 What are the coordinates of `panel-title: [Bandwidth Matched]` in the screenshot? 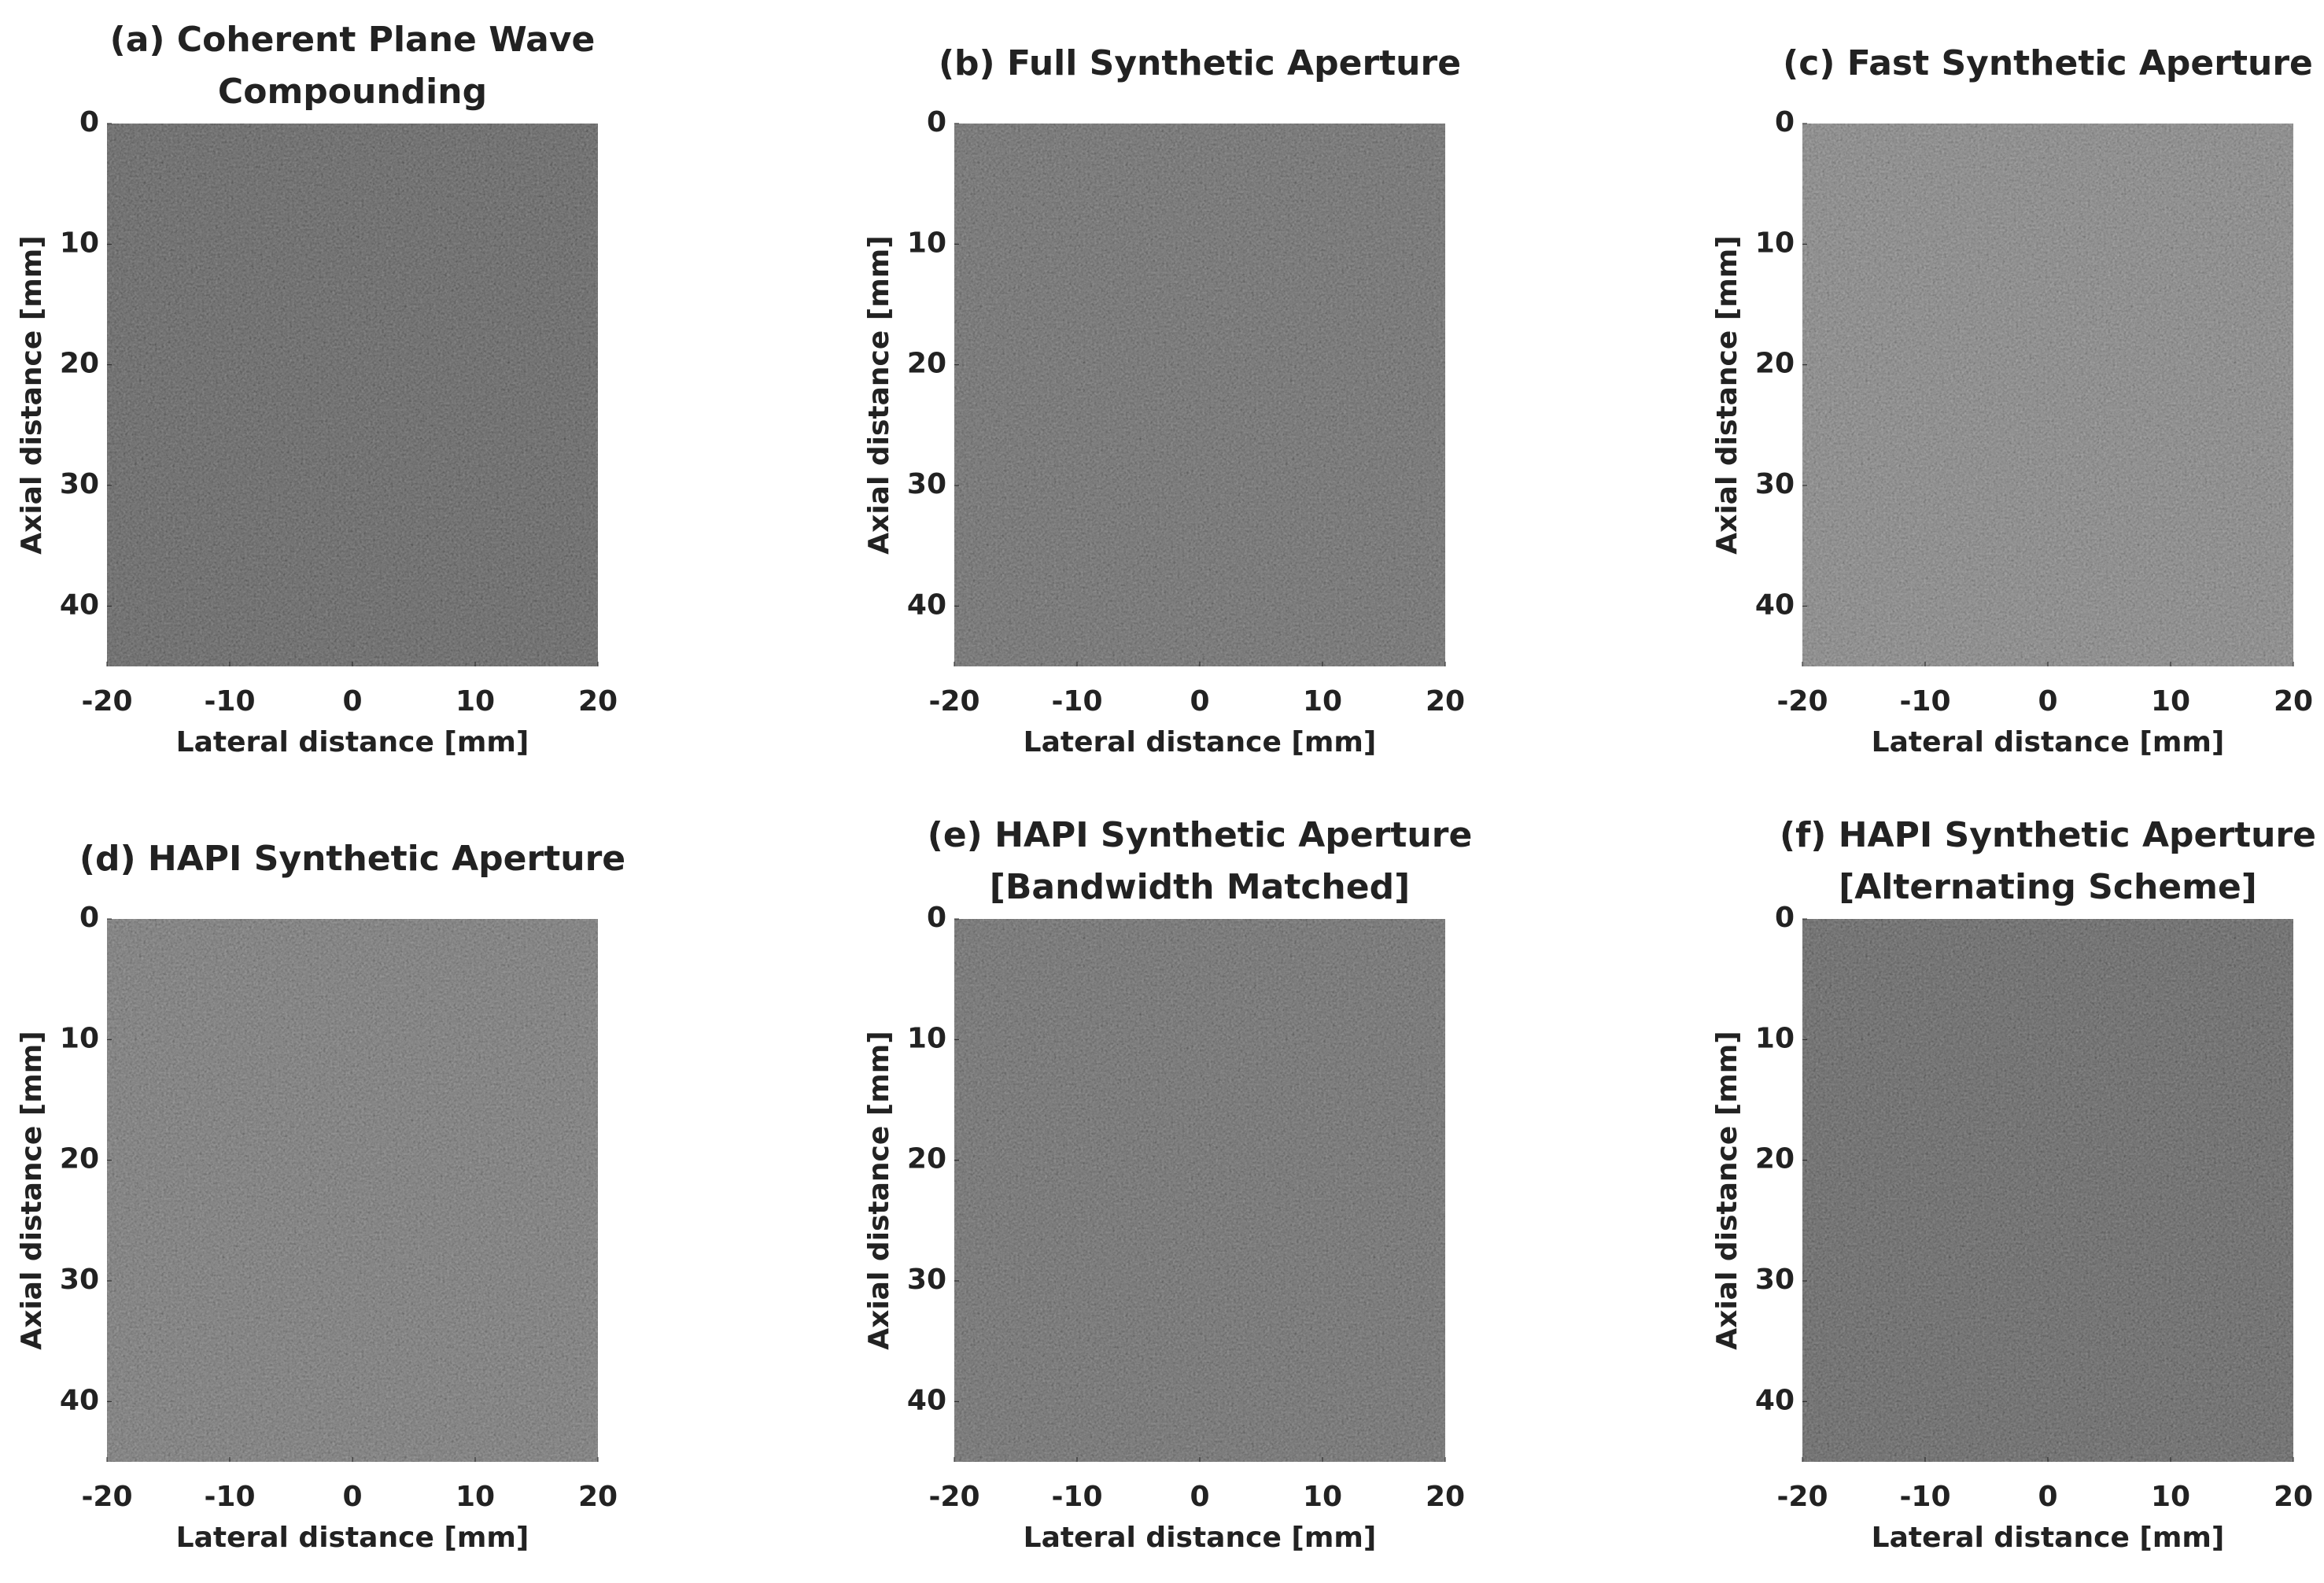 It's located at (1200, 887).